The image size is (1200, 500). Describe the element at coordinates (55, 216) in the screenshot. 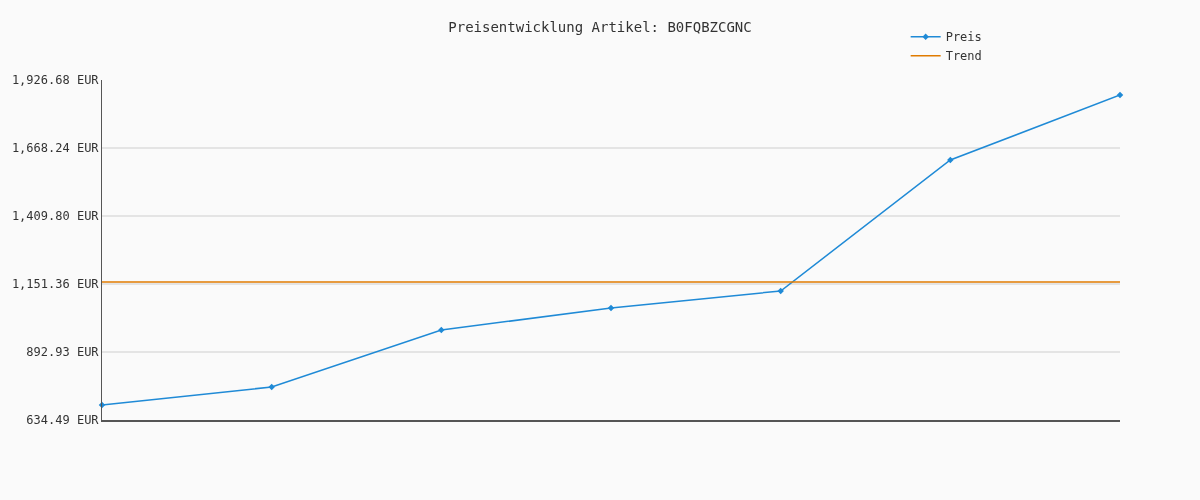

I see `y-tick-label: 1,409.80 EUR` at that location.